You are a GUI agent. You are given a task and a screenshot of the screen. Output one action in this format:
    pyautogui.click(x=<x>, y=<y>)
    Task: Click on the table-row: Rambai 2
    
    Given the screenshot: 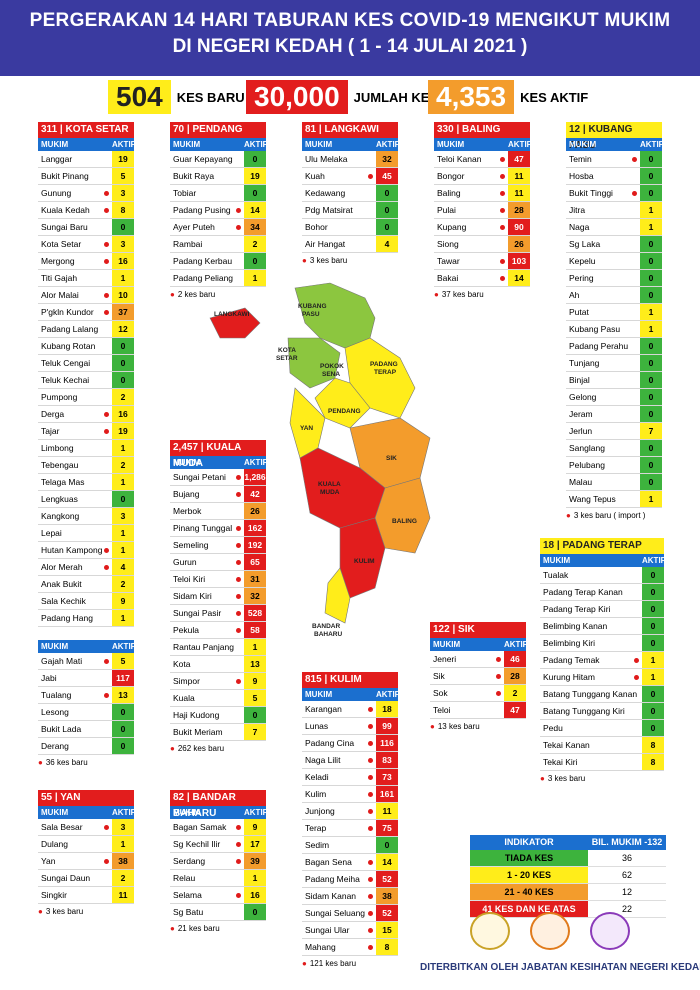 What is the action you would take?
    pyautogui.click(x=218, y=244)
    